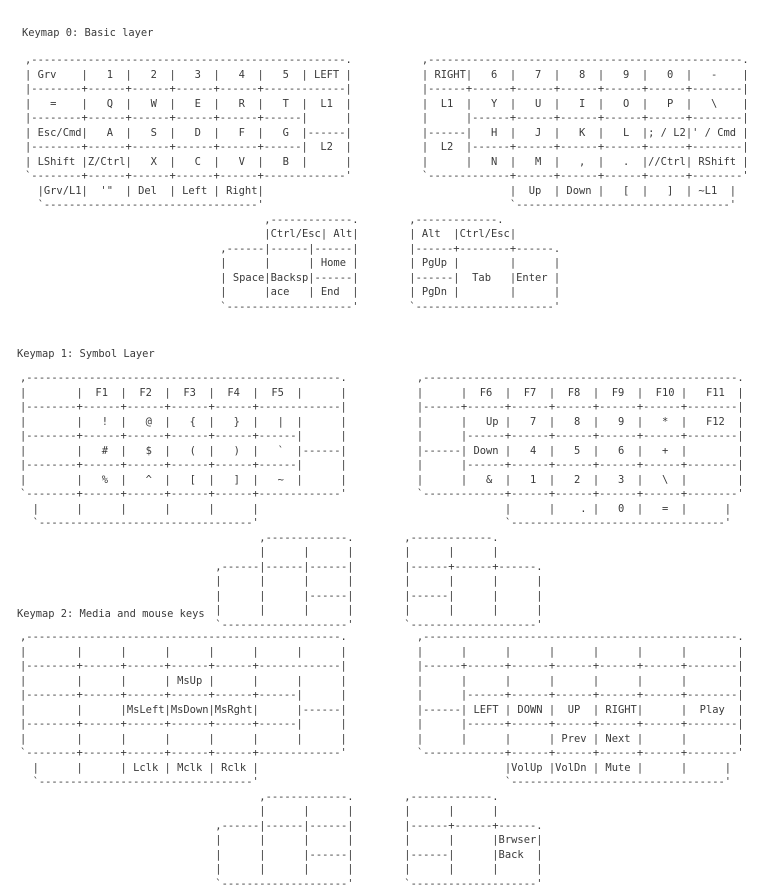 This screenshot has width=765, height=891. What do you see at coordinates (289, 234) in the screenshot?
I see `keymap-row: |Ctrl/Esc| Alt|` at bounding box center [289, 234].